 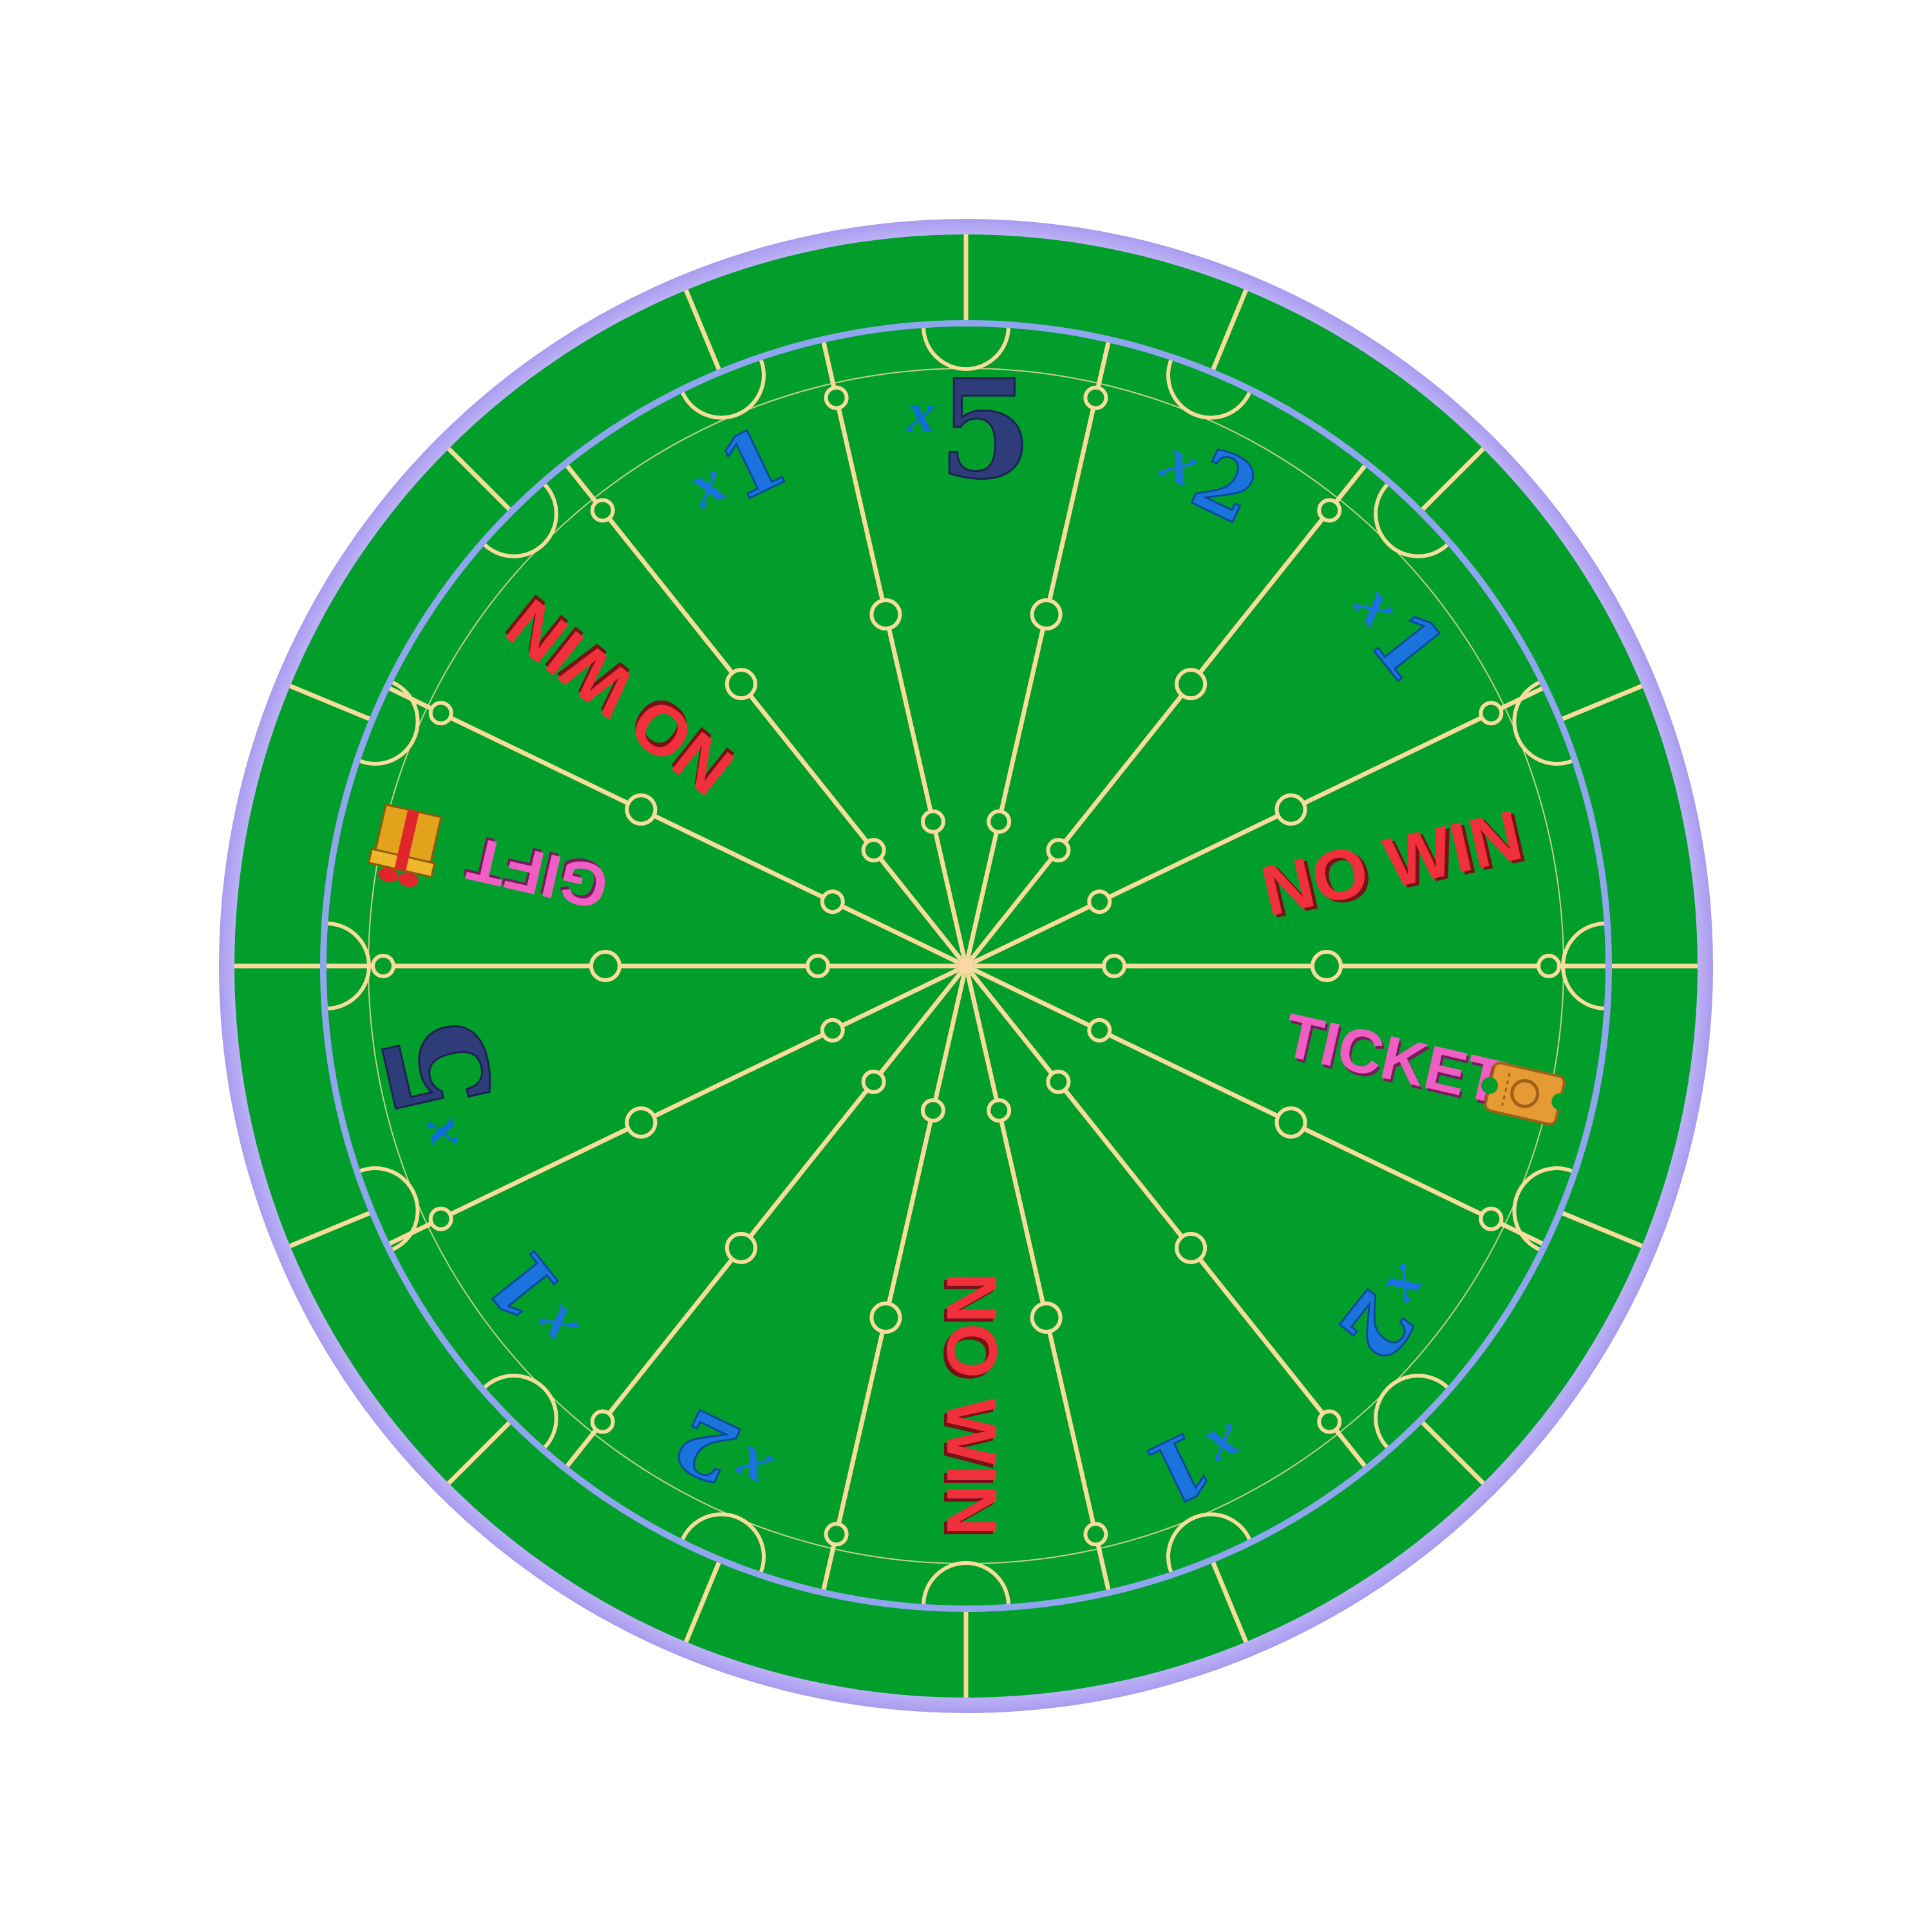 What do you see at coordinates (404, 845) in the screenshot?
I see `gift-icon` at bounding box center [404, 845].